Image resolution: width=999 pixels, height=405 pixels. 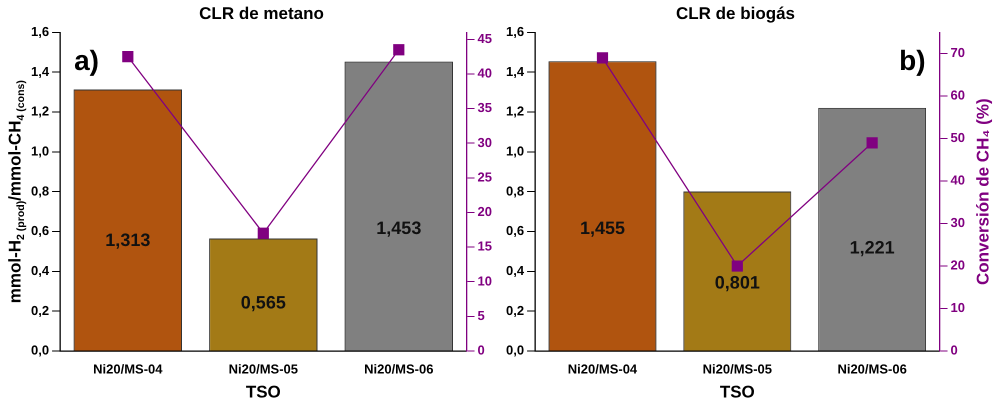 I want to click on chart-title: CLR de metano, so click(x=261, y=13).